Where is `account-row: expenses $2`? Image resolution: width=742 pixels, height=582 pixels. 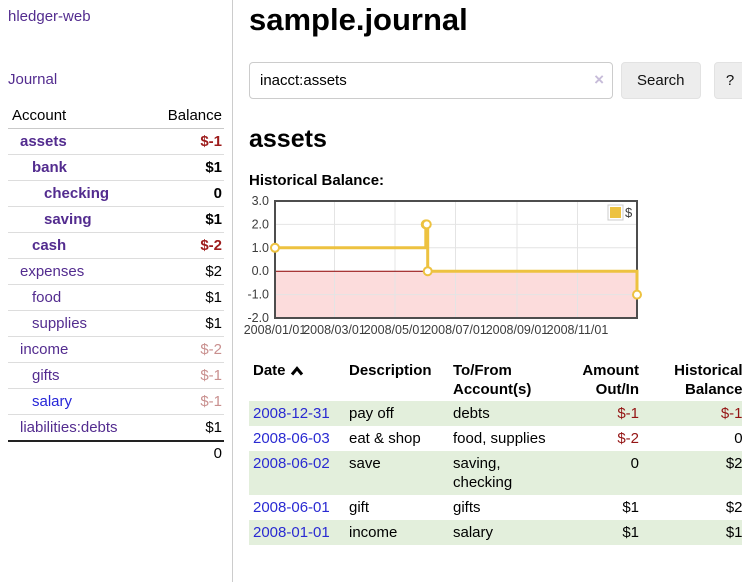 account-row: expenses $2 is located at coordinates (116, 271).